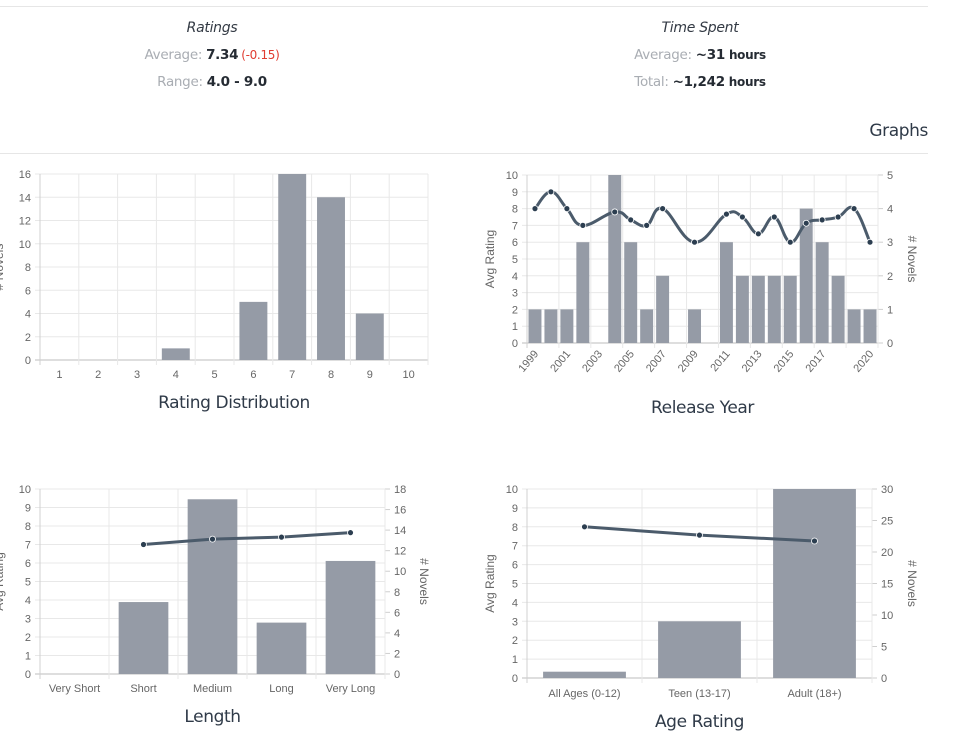  Describe the element at coordinates (726, 292) in the screenshot. I see `bar-2011` at that location.